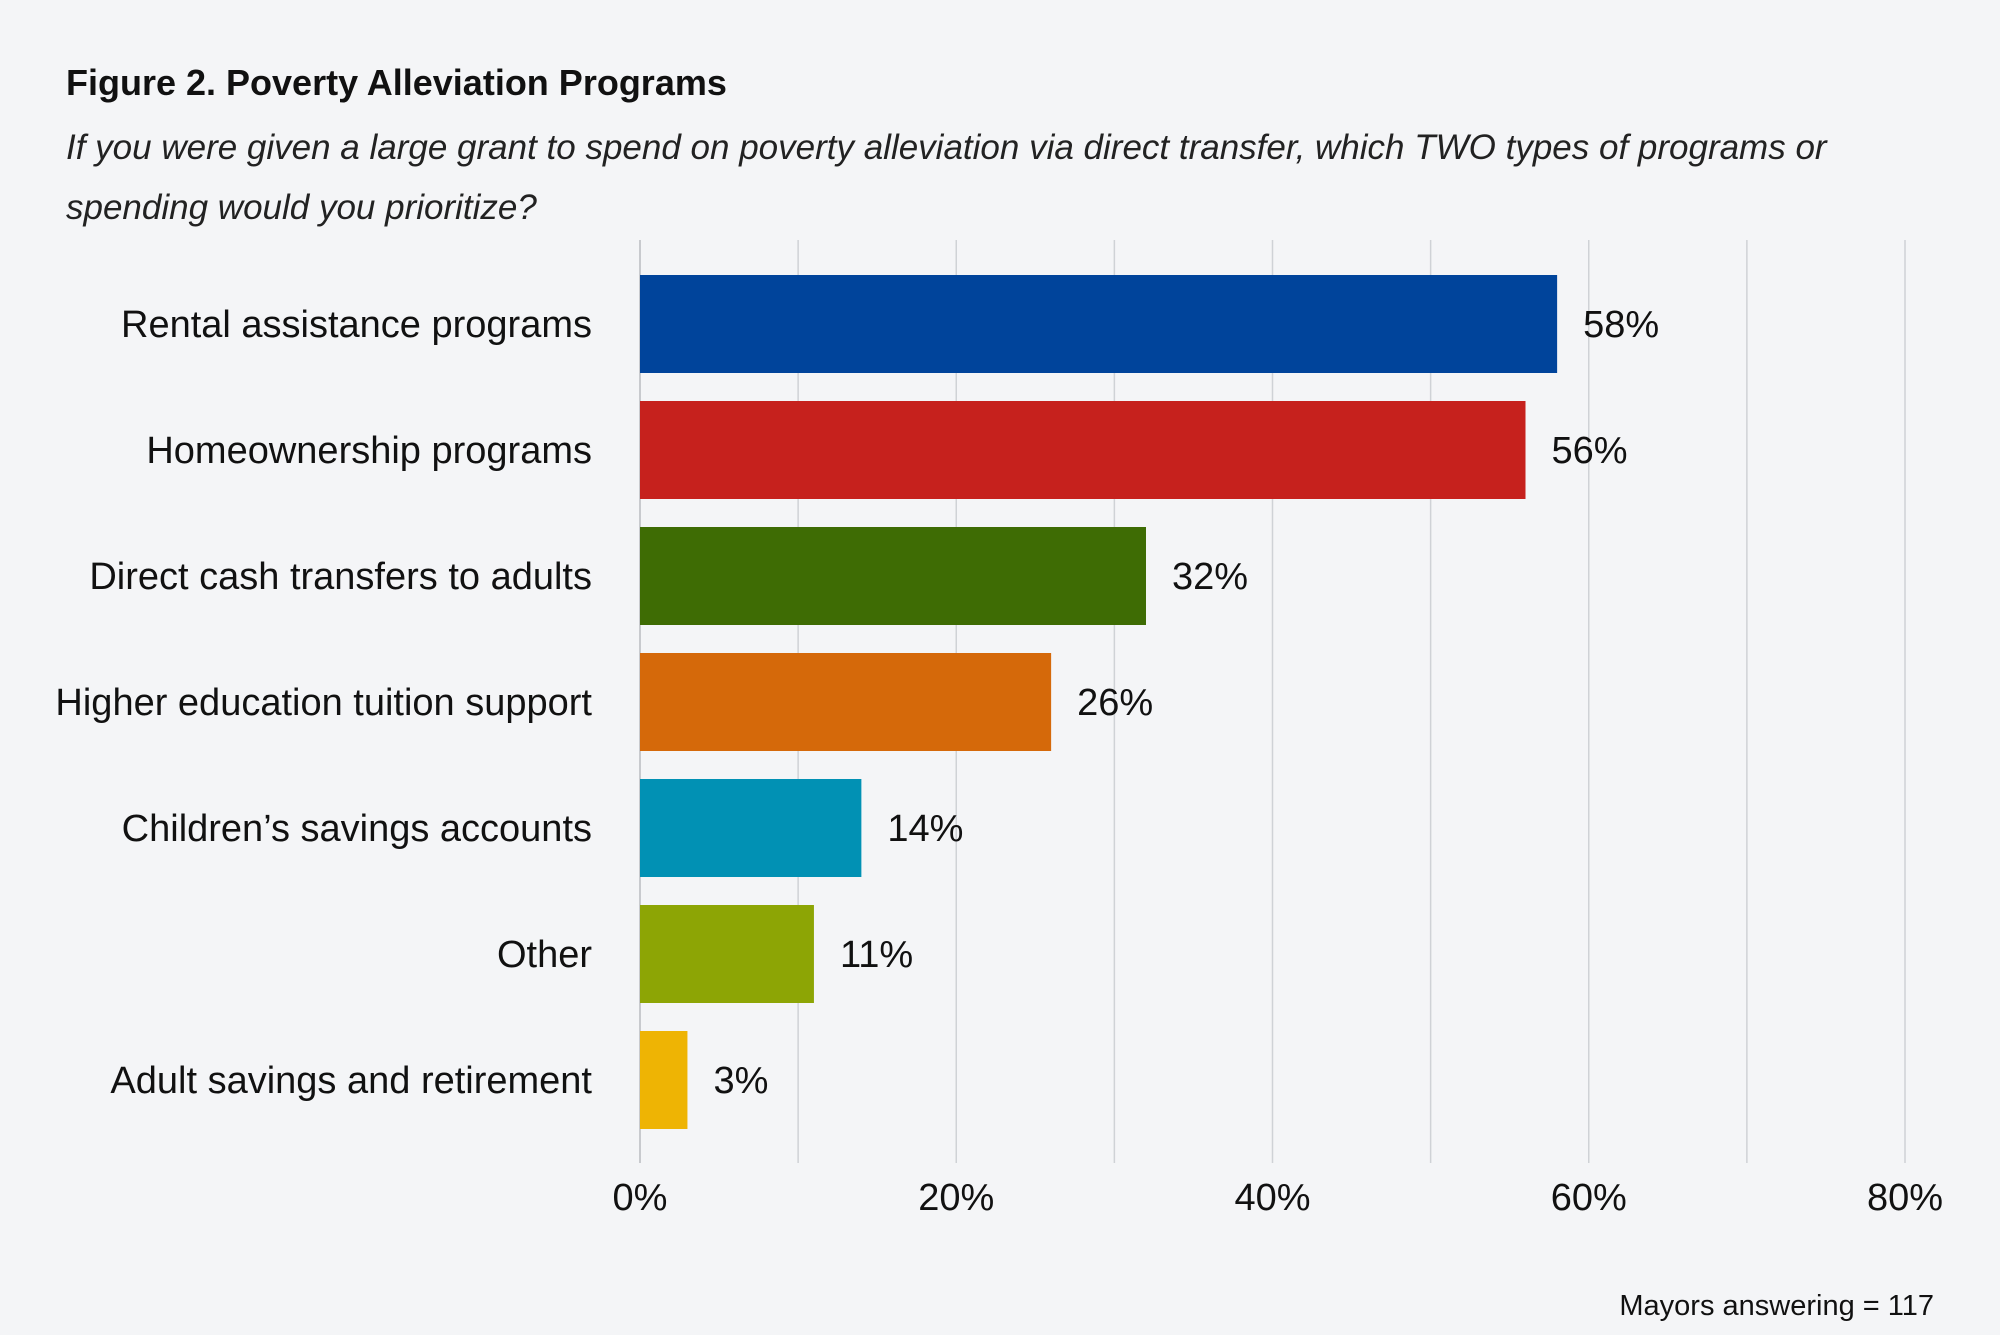 The height and width of the screenshot is (1335, 2000). Describe the element at coordinates (1776, 1306) in the screenshot. I see `sample-size-note: Mayors answering = 117` at that location.